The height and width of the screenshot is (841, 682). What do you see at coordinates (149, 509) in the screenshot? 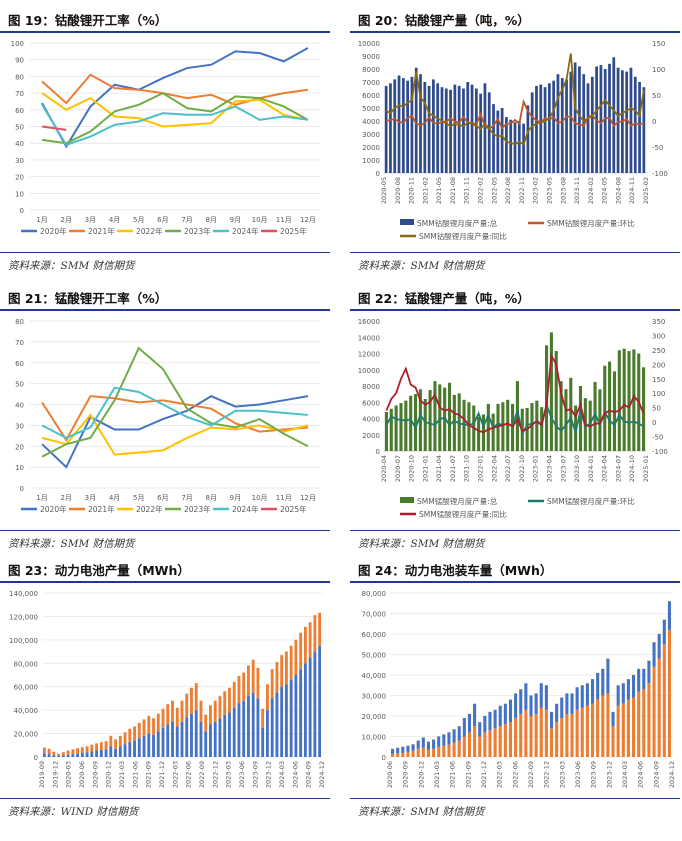
I see `legend-label: 2022年` at bounding box center [149, 509].